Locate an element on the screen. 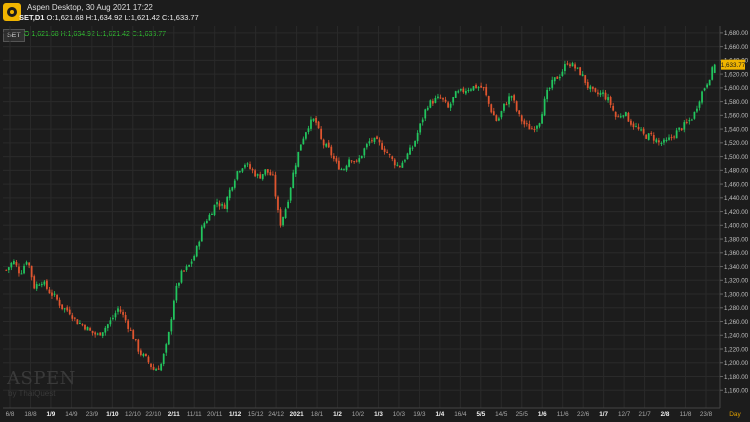 The width and height of the screenshot is (750, 422). symbol-tag: SET is located at coordinates (14, 35).